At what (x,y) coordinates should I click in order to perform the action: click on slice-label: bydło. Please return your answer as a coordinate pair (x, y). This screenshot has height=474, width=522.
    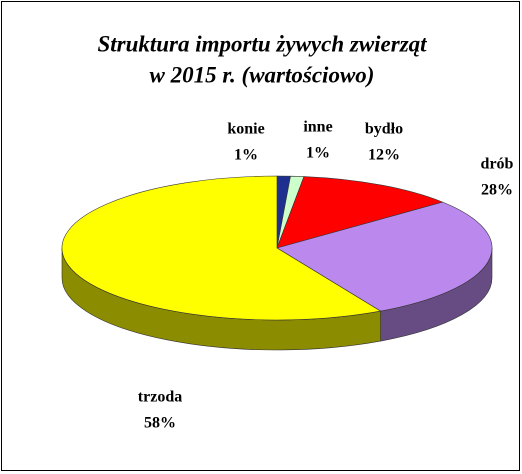
    Looking at the image, I should click on (384, 129).